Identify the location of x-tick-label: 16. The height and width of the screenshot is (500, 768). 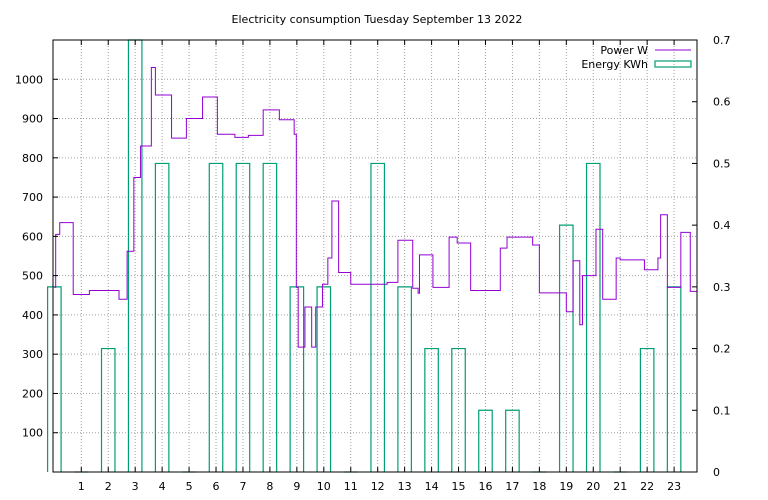
(485, 486).